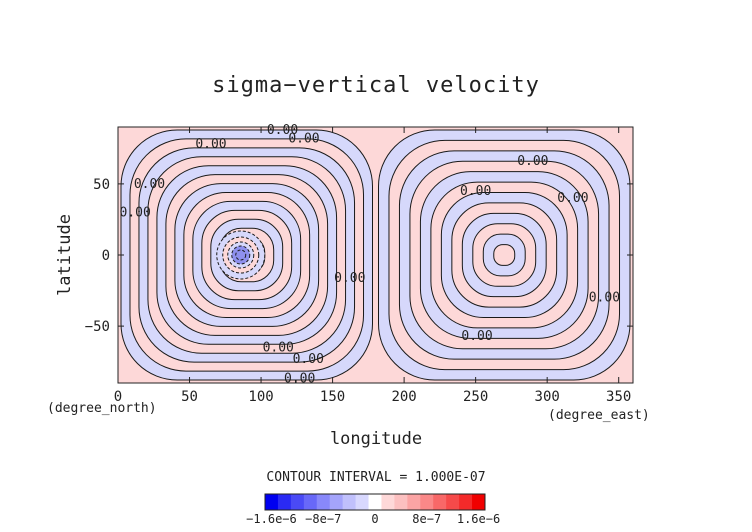  Describe the element at coordinates (260, 397) in the screenshot. I see `x-tick-label: 100` at that location.